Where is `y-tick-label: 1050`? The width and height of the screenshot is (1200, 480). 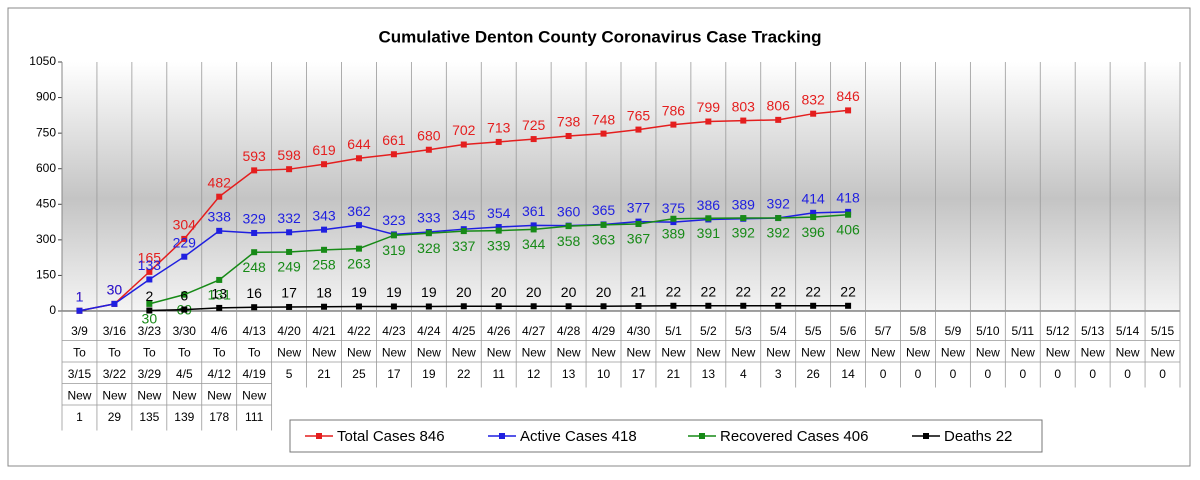
y-tick-label: 1050 is located at coordinates (42, 61).